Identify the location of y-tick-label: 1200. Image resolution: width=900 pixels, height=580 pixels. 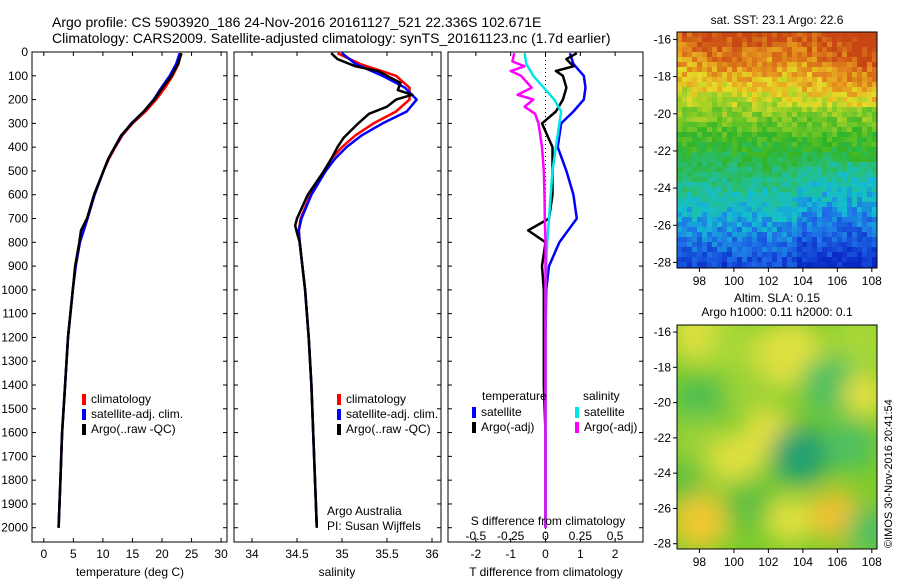
(14, 337).